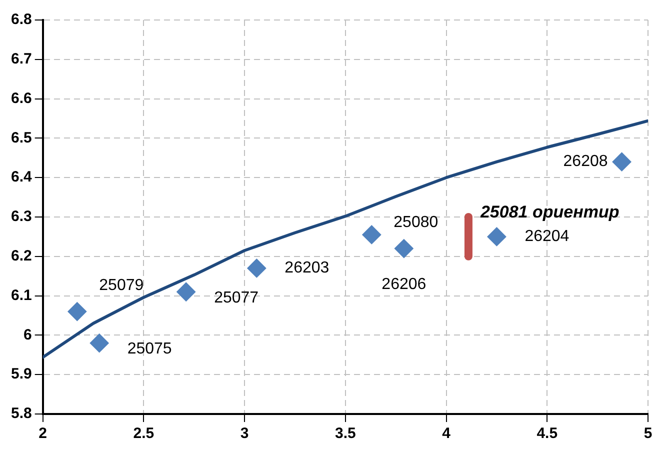 Image resolution: width=666 pixels, height=454 pixels. What do you see at coordinates (28, 335) in the screenshot?
I see `y-tick-label: 6` at bounding box center [28, 335].